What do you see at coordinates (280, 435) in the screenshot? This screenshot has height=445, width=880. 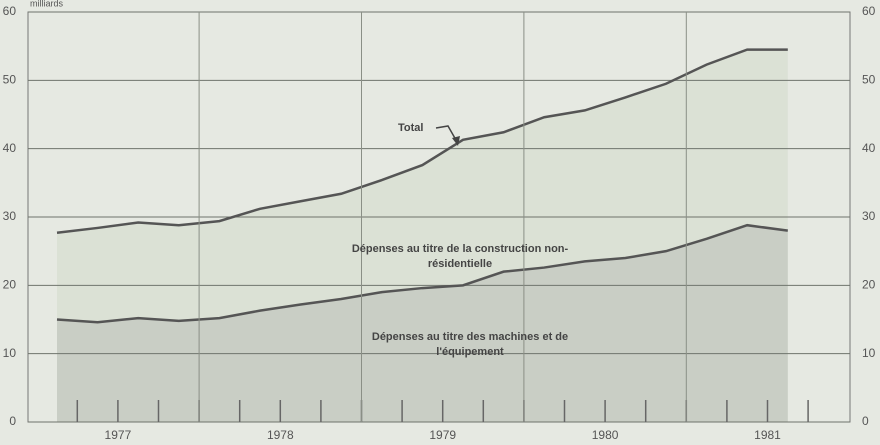 I see `x-tick-label: 1978` at bounding box center [280, 435].